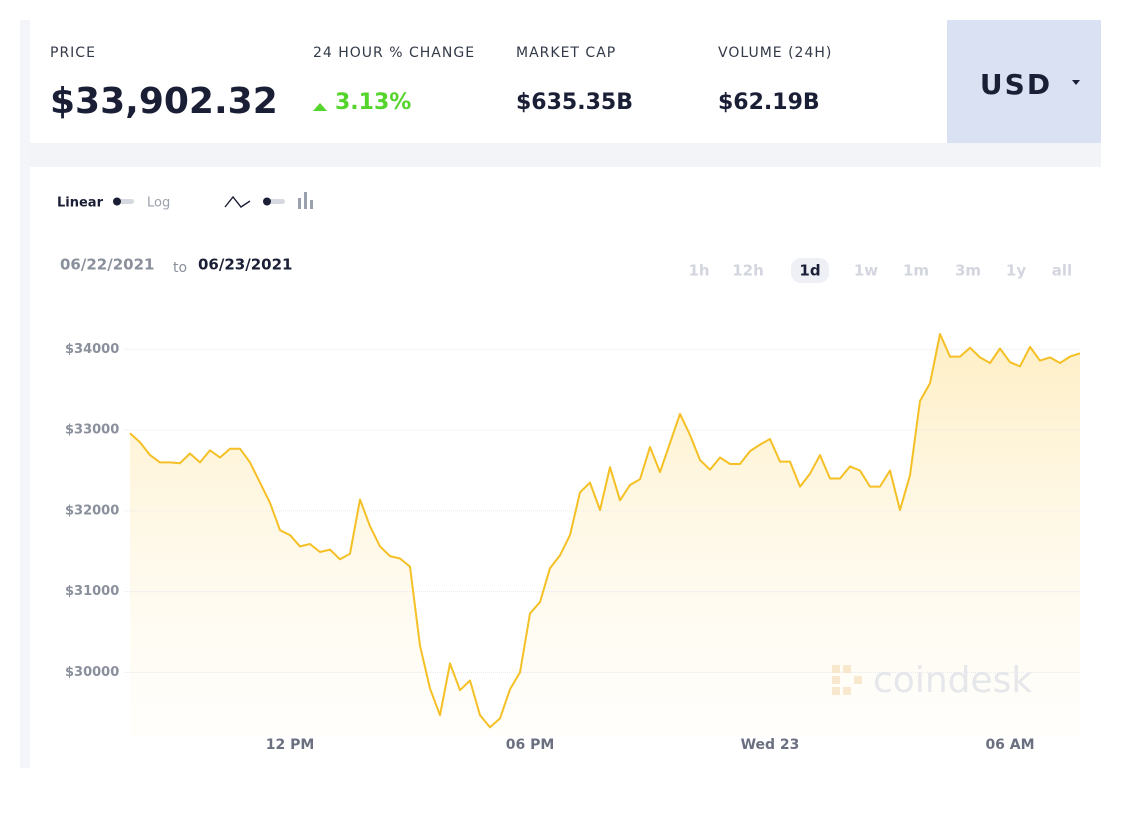  I want to click on stat-value: $635.35B, so click(574, 102).